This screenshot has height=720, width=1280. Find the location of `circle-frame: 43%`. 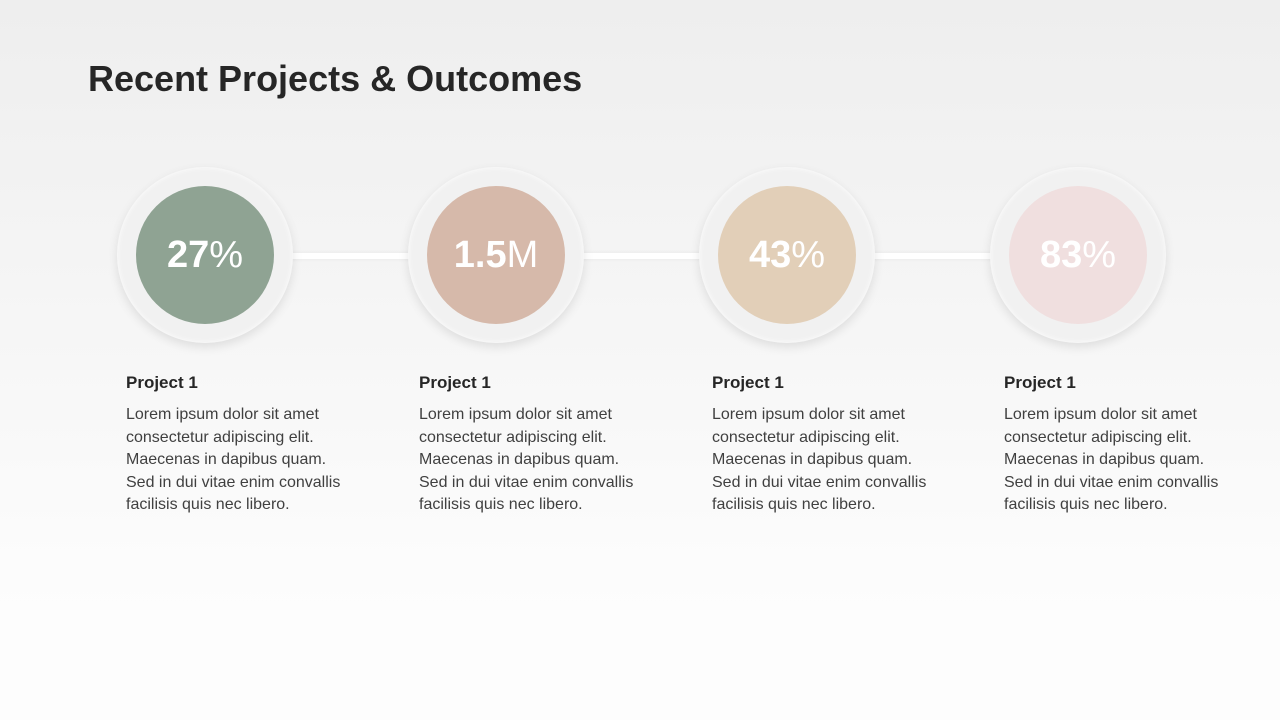

circle-frame: 43% is located at coordinates (787, 255).